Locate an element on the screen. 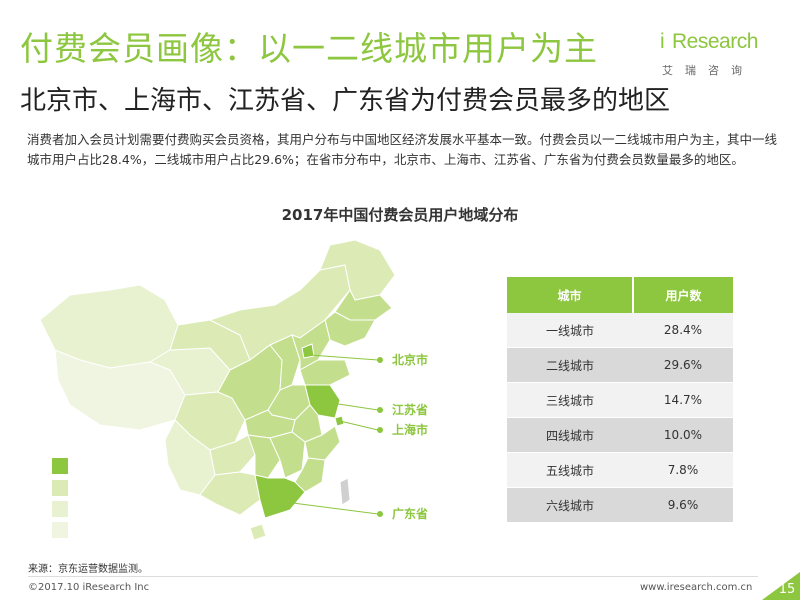  logo-cn: 艾瑞咨询 is located at coordinates (708, 70).